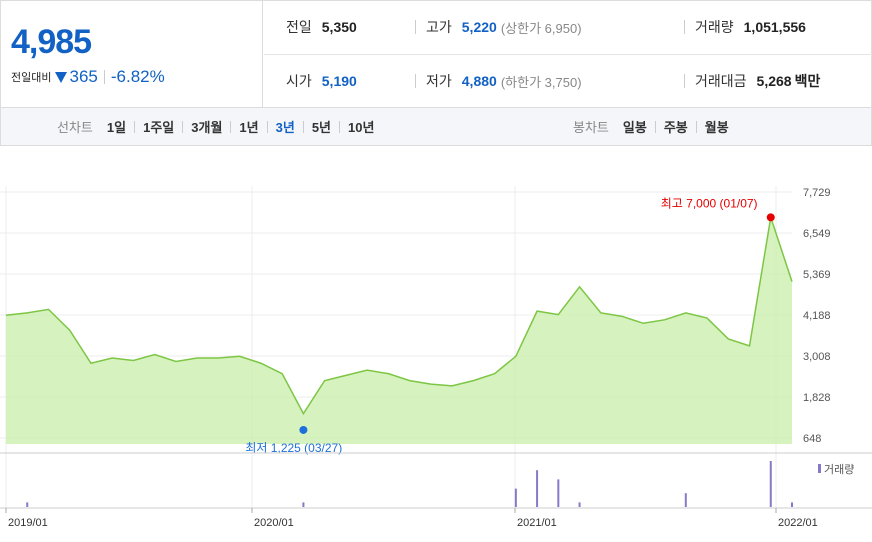  Describe the element at coordinates (51, 42) in the screenshot. I see `current-price: 4,985` at that location.